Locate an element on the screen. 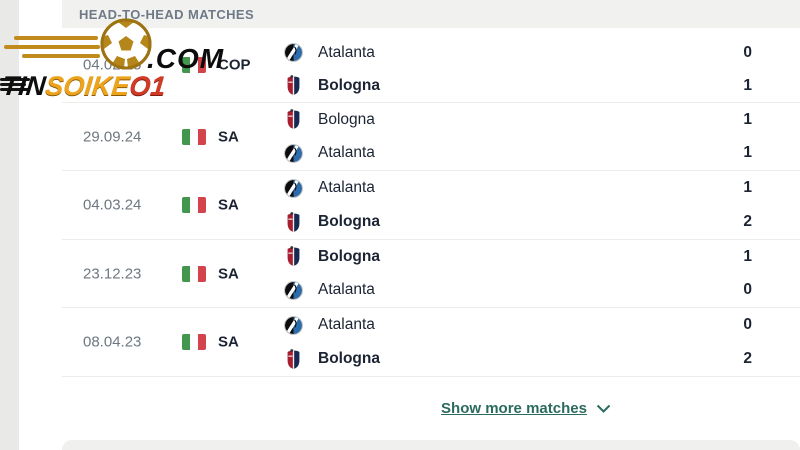  match-date: 04.02.25 is located at coordinates (112, 65).